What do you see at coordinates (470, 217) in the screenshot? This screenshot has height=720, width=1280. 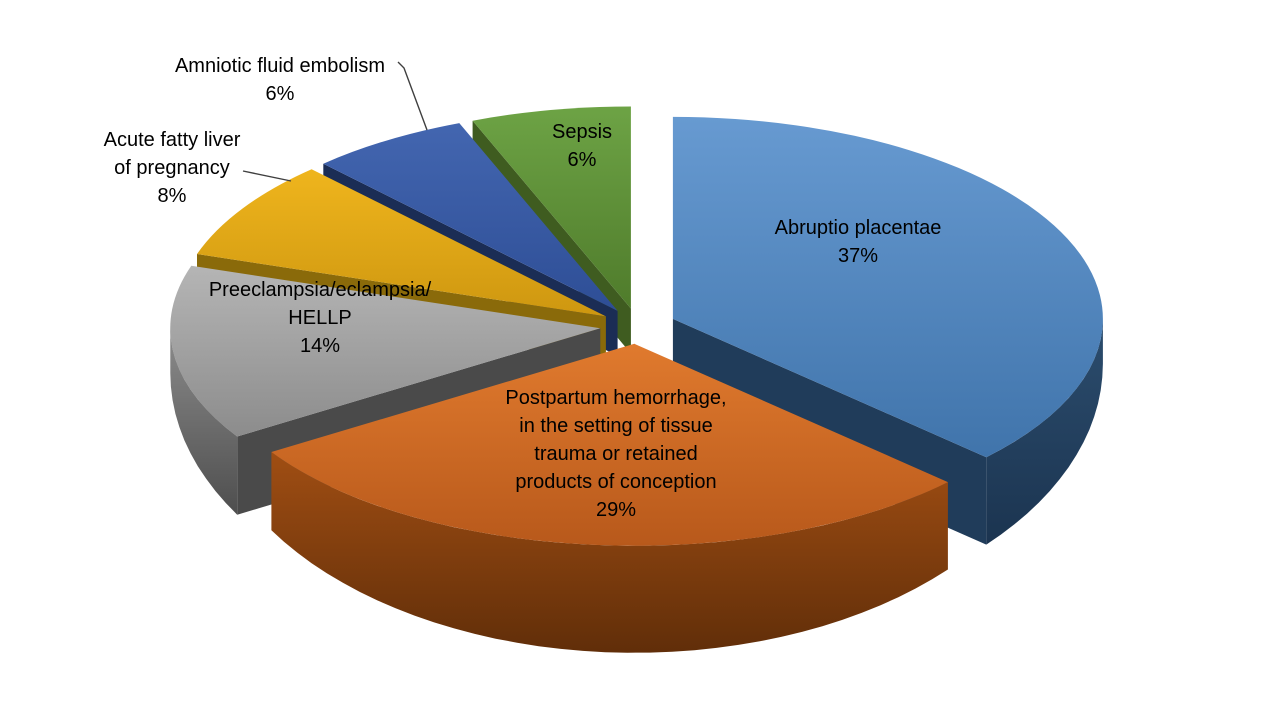 I see `pie-slice-amniotic-fluid-embolism-top` at bounding box center [470, 217].